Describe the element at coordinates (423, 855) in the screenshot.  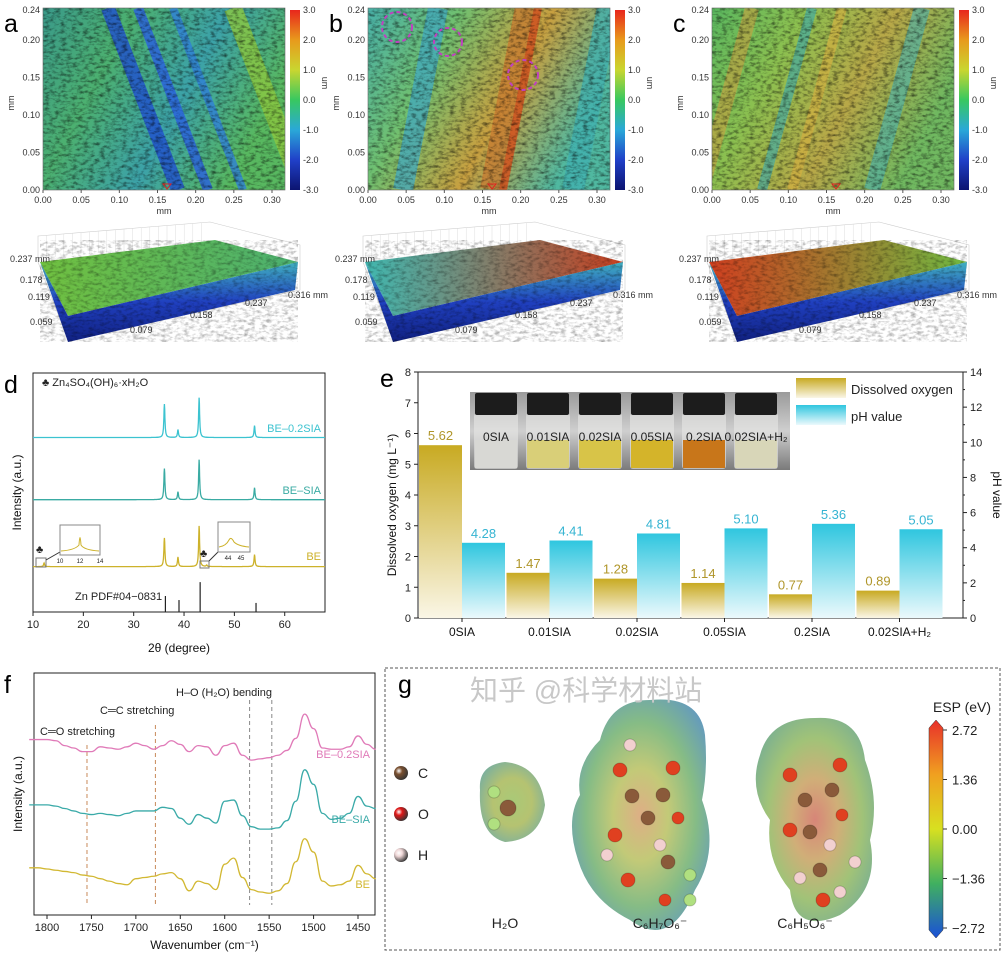
I see `atom-legend-label: H` at that location.